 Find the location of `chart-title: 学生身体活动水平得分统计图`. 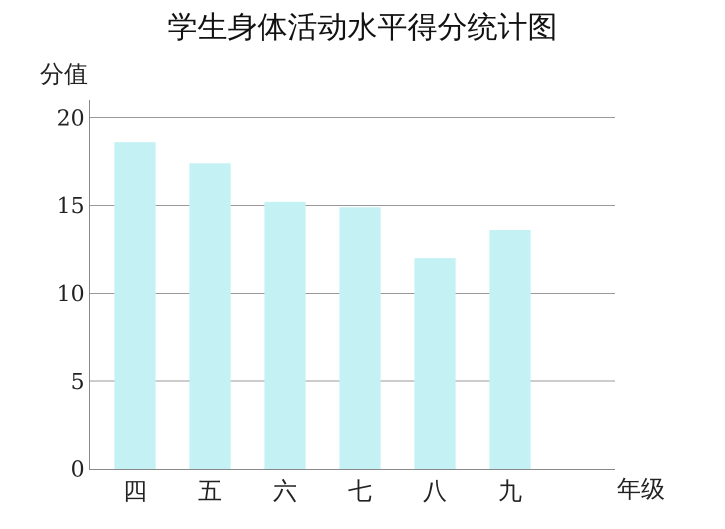

chart-title: 学生身体活动水平得分统计图 is located at coordinates (363, 27).